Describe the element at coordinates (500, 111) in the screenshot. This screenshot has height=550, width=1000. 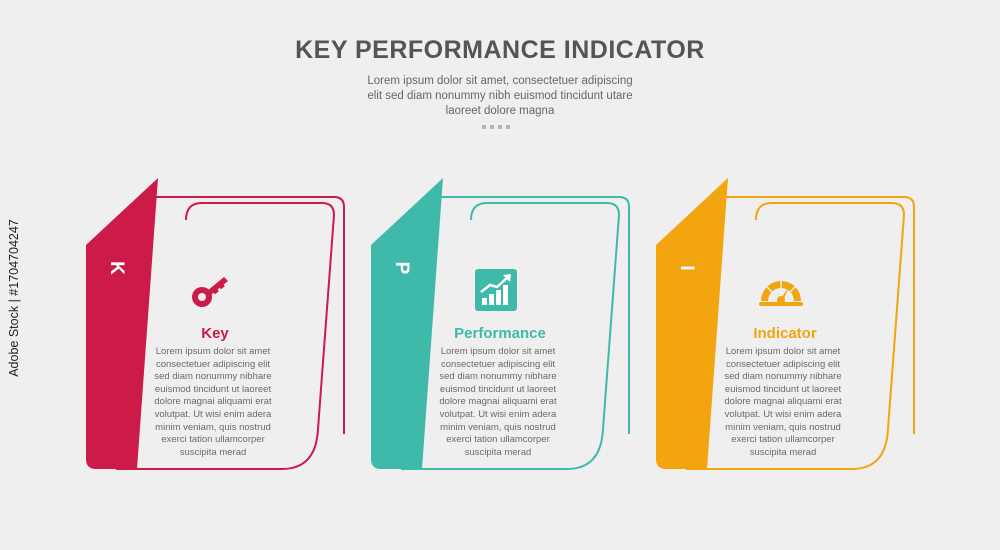
I see `subtitle-line: laoreet dolore magna` at that location.